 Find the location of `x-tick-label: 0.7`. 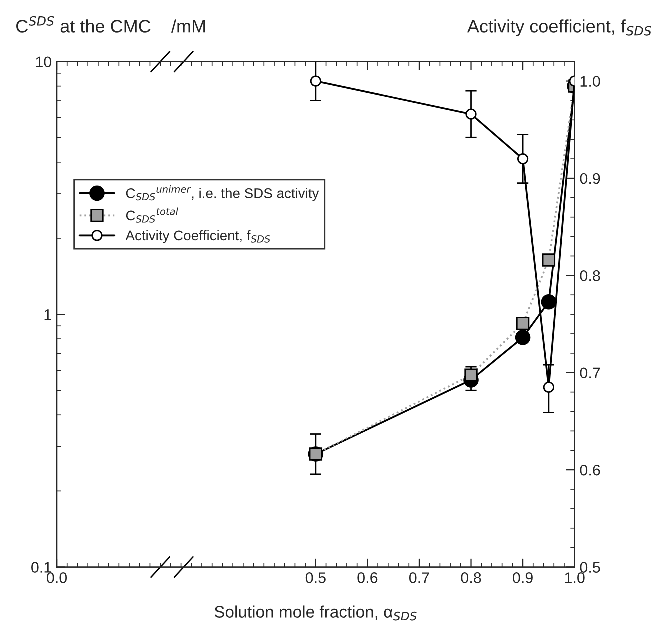

x-tick-label: 0.7 is located at coordinates (419, 578).